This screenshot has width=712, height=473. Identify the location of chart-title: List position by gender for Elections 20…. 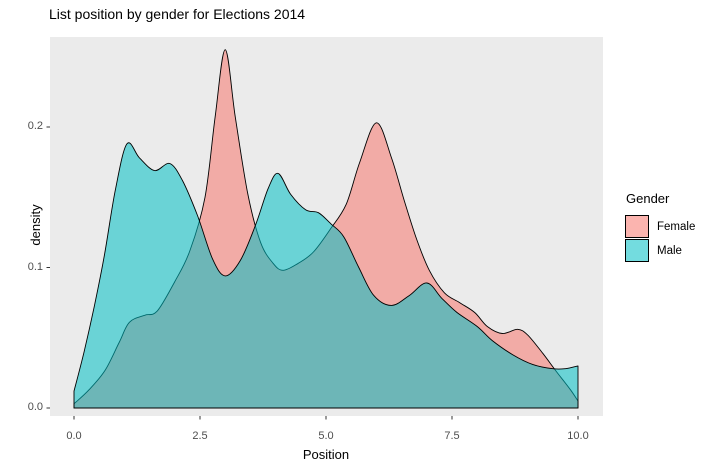
(177, 14).